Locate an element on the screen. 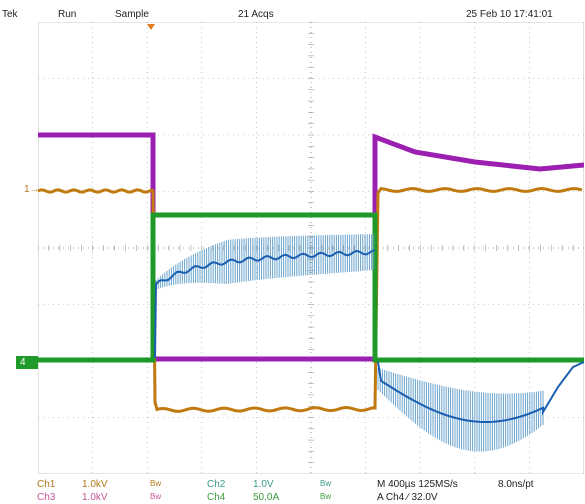 This screenshot has height=504, width=585. ch2-label: Ch2 is located at coordinates (216, 484).